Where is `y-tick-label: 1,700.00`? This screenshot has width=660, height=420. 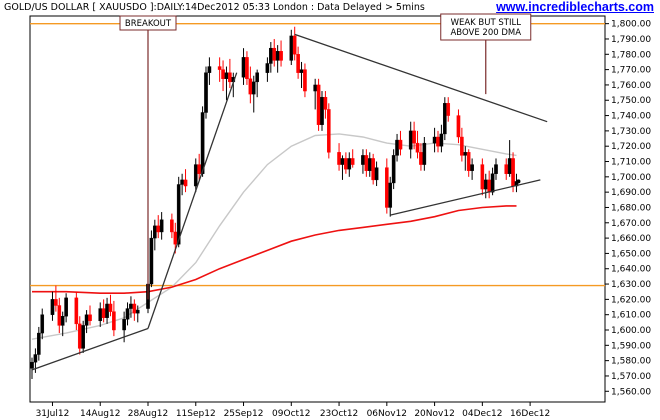 y-tick-label: 1,700.00 is located at coordinates (631, 178).